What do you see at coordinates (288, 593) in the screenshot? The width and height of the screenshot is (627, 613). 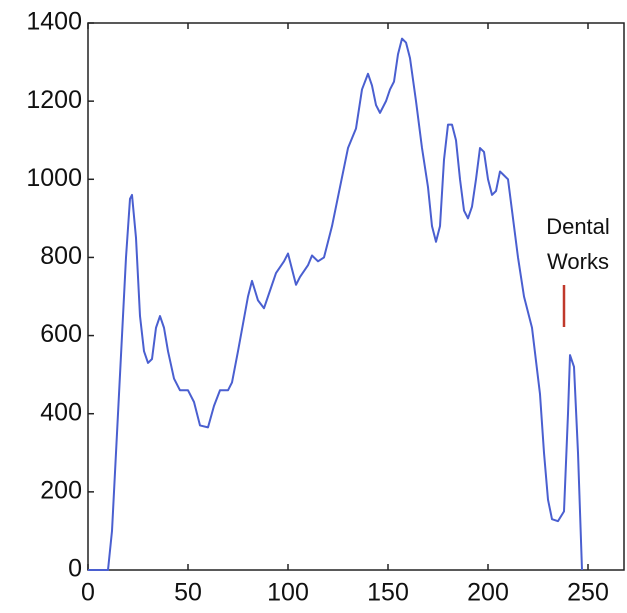 I see `x-tick-label: 100` at bounding box center [288, 593].